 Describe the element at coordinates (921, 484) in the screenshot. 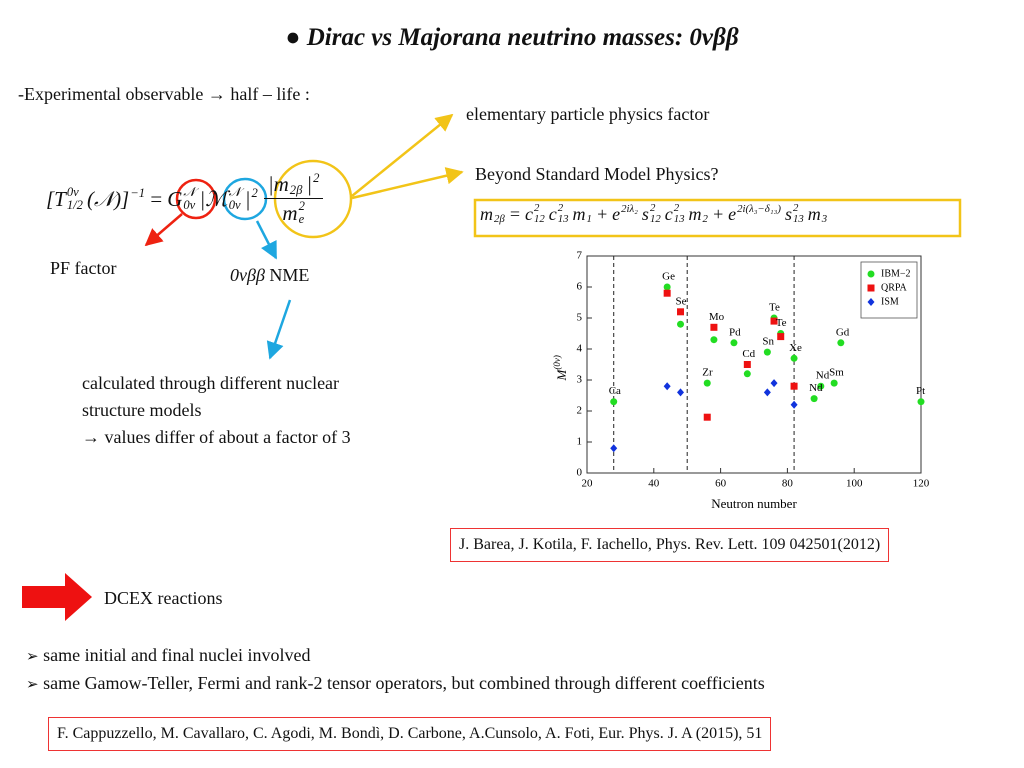

I see `x-tick-label: 120` at that location.